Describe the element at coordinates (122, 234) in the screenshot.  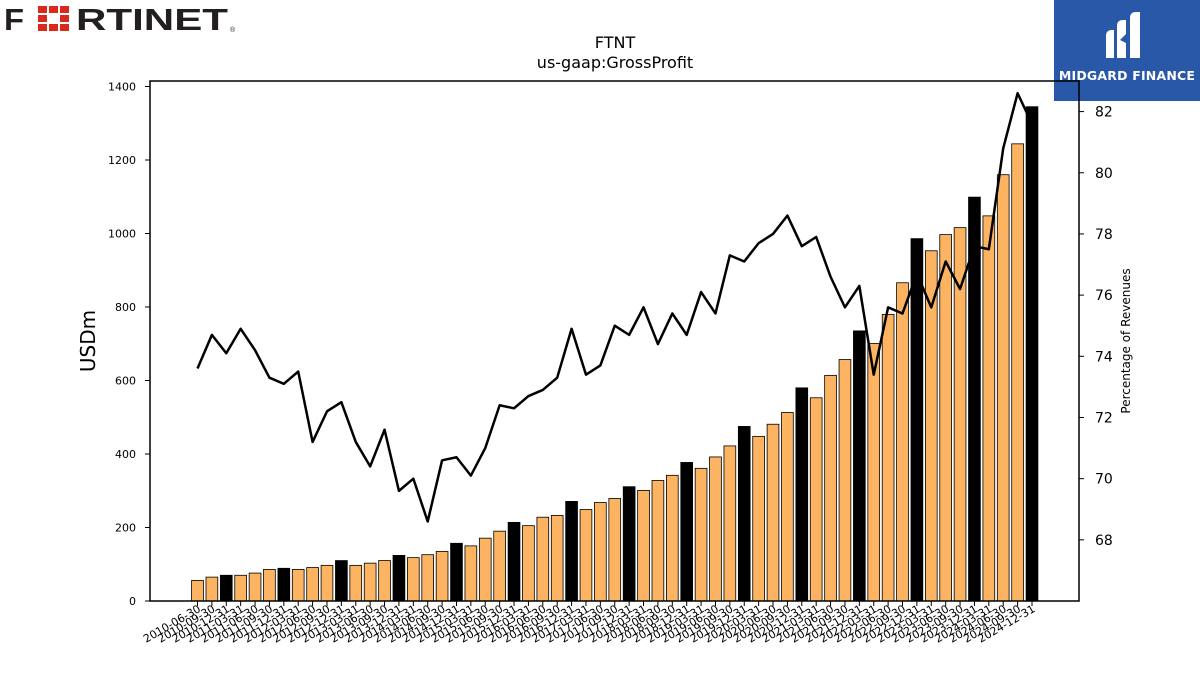
I see `y-tick-label: 1000` at that location.